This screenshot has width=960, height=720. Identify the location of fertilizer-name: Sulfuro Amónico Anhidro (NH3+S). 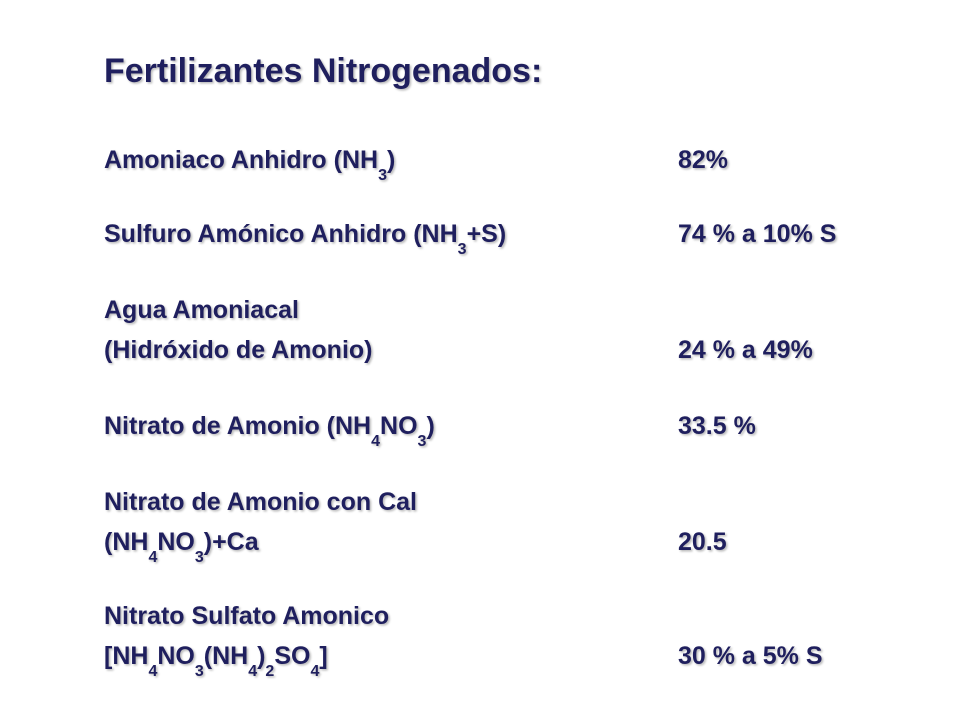
(305, 239).